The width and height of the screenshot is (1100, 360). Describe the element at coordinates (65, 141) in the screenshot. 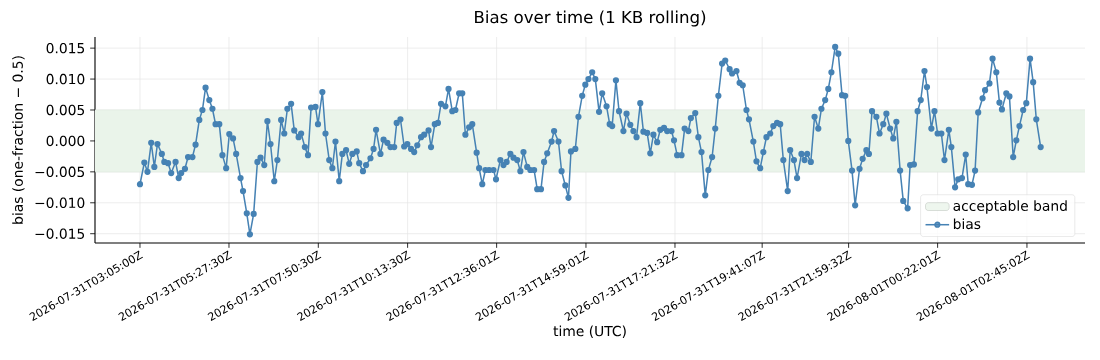

I see `y-tick-label: 0.000` at that location.